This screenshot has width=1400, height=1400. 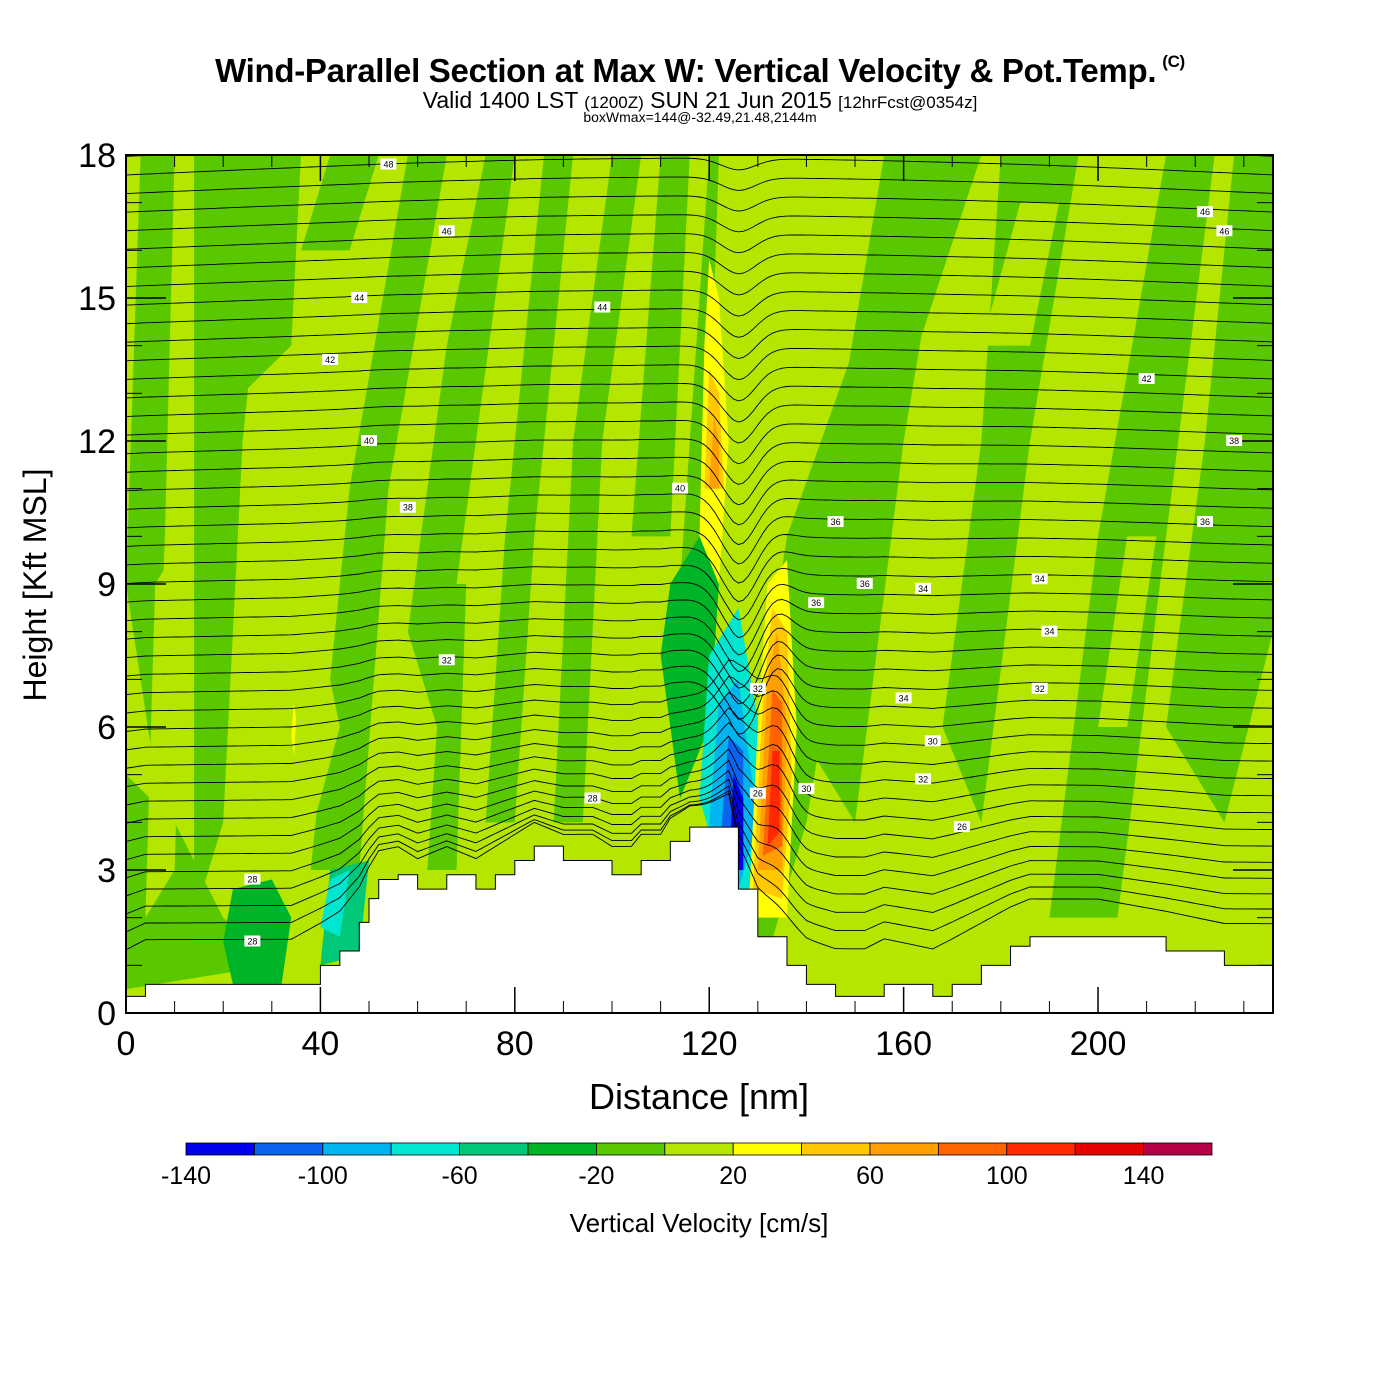 I want to click on theta-label: 46, so click(x=446, y=231).